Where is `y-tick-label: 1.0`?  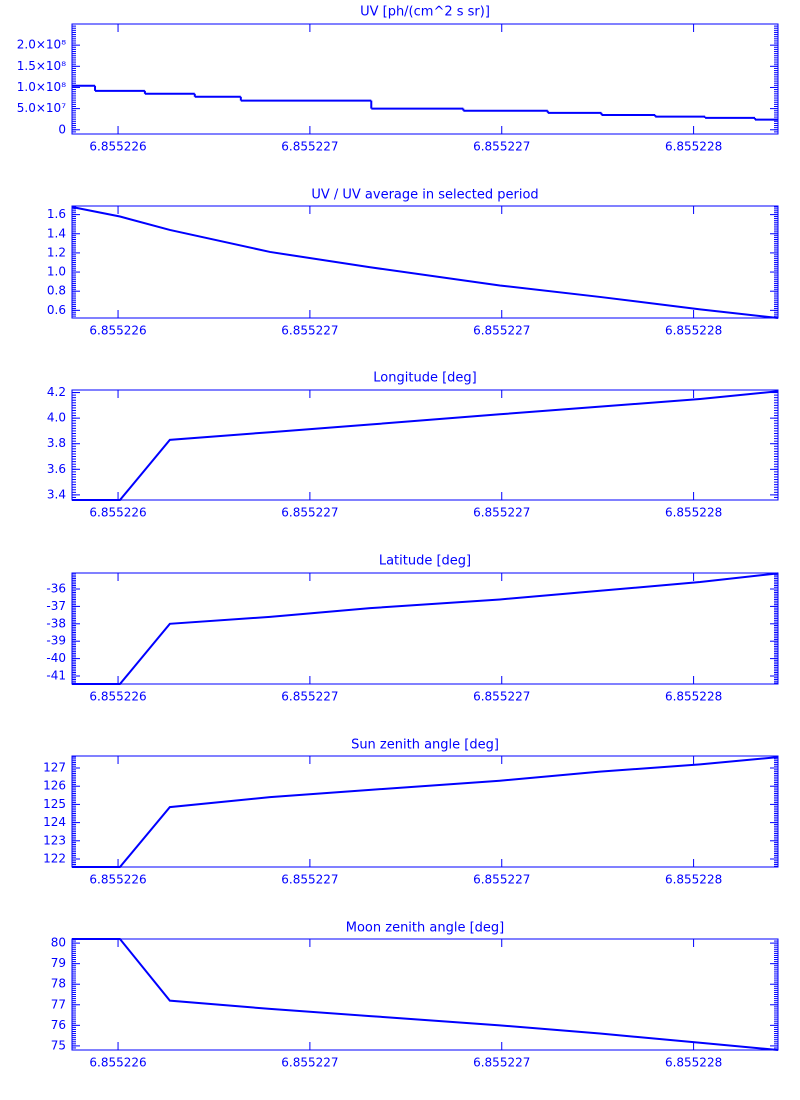
y-tick-label: 1.0 is located at coordinates (56, 272).